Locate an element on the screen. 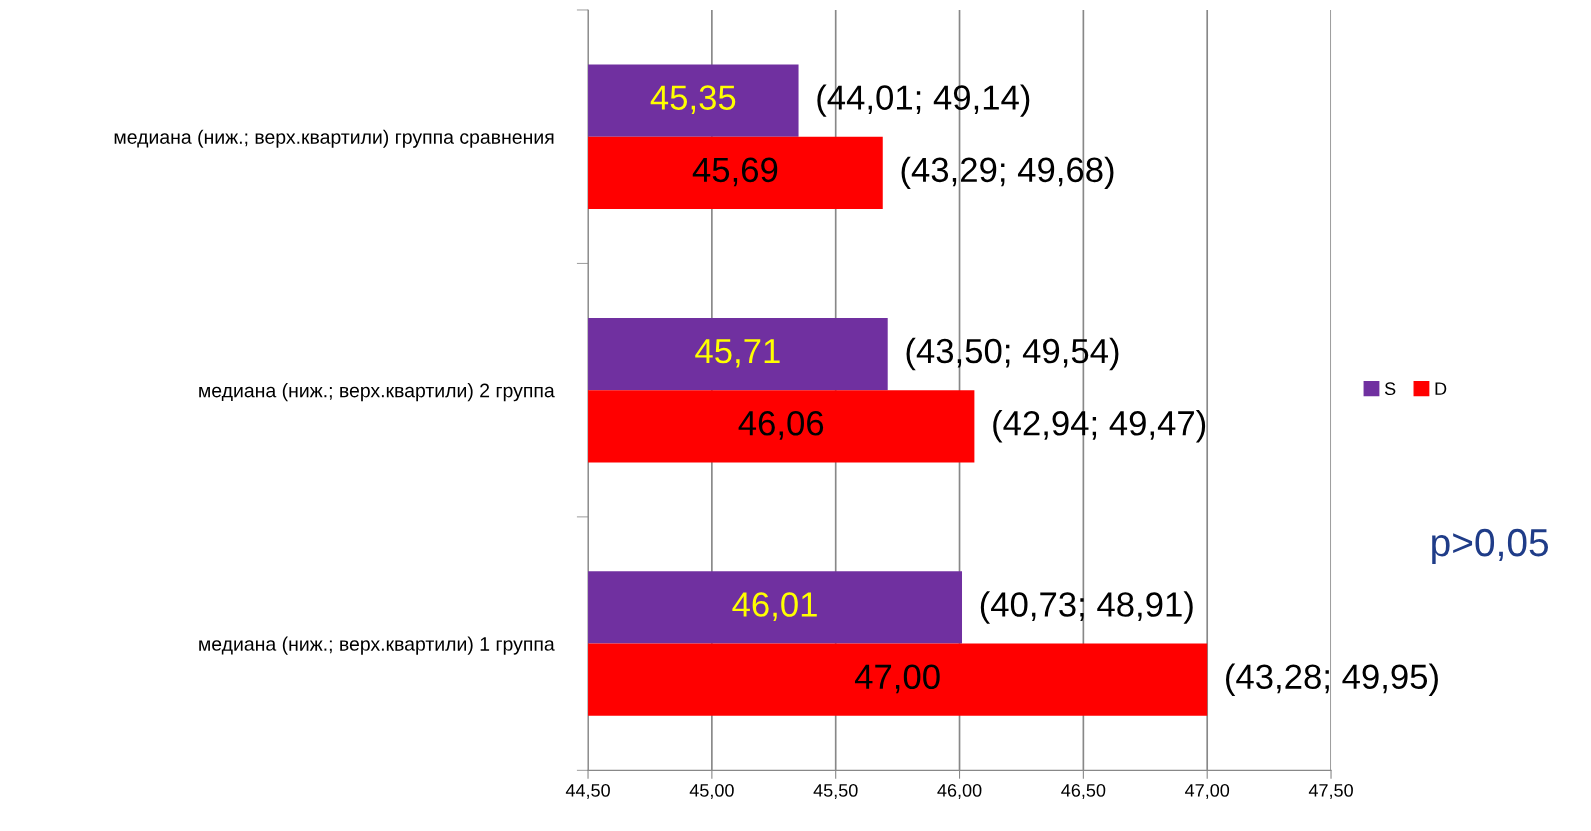 This screenshot has width=1591, height=831. data-label: 45,71 is located at coordinates (737, 353).